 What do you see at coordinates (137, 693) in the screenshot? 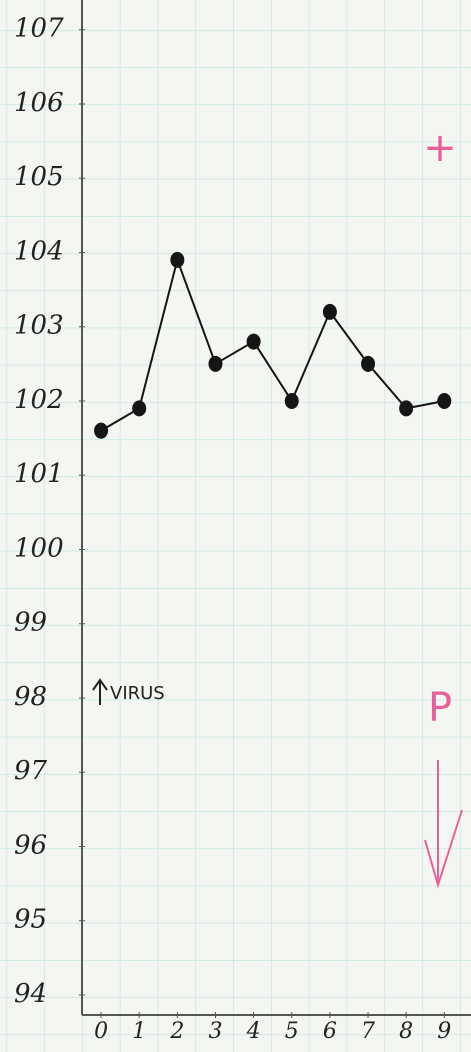
I see `annotation: VIRUS` at bounding box center [137, 693].